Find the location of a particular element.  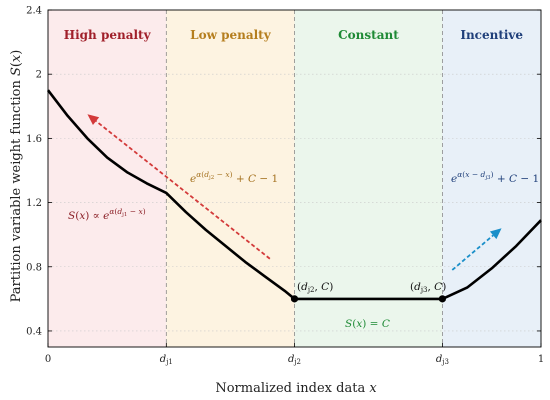

y-tick-label: 2.4 is located at coordinates (34, 11).